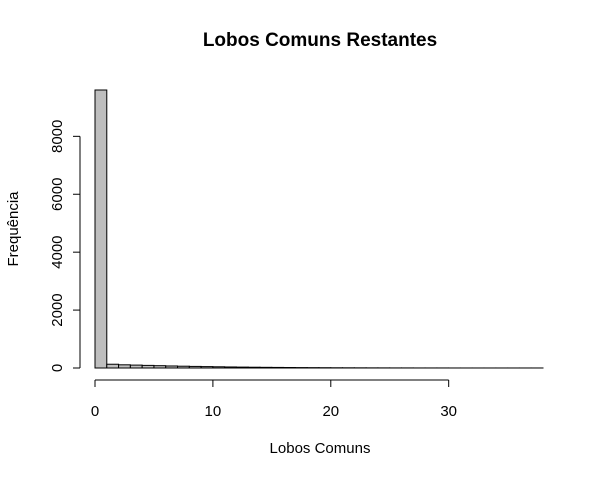  I want to click on x-tick-label: 30, so click(448, 411).